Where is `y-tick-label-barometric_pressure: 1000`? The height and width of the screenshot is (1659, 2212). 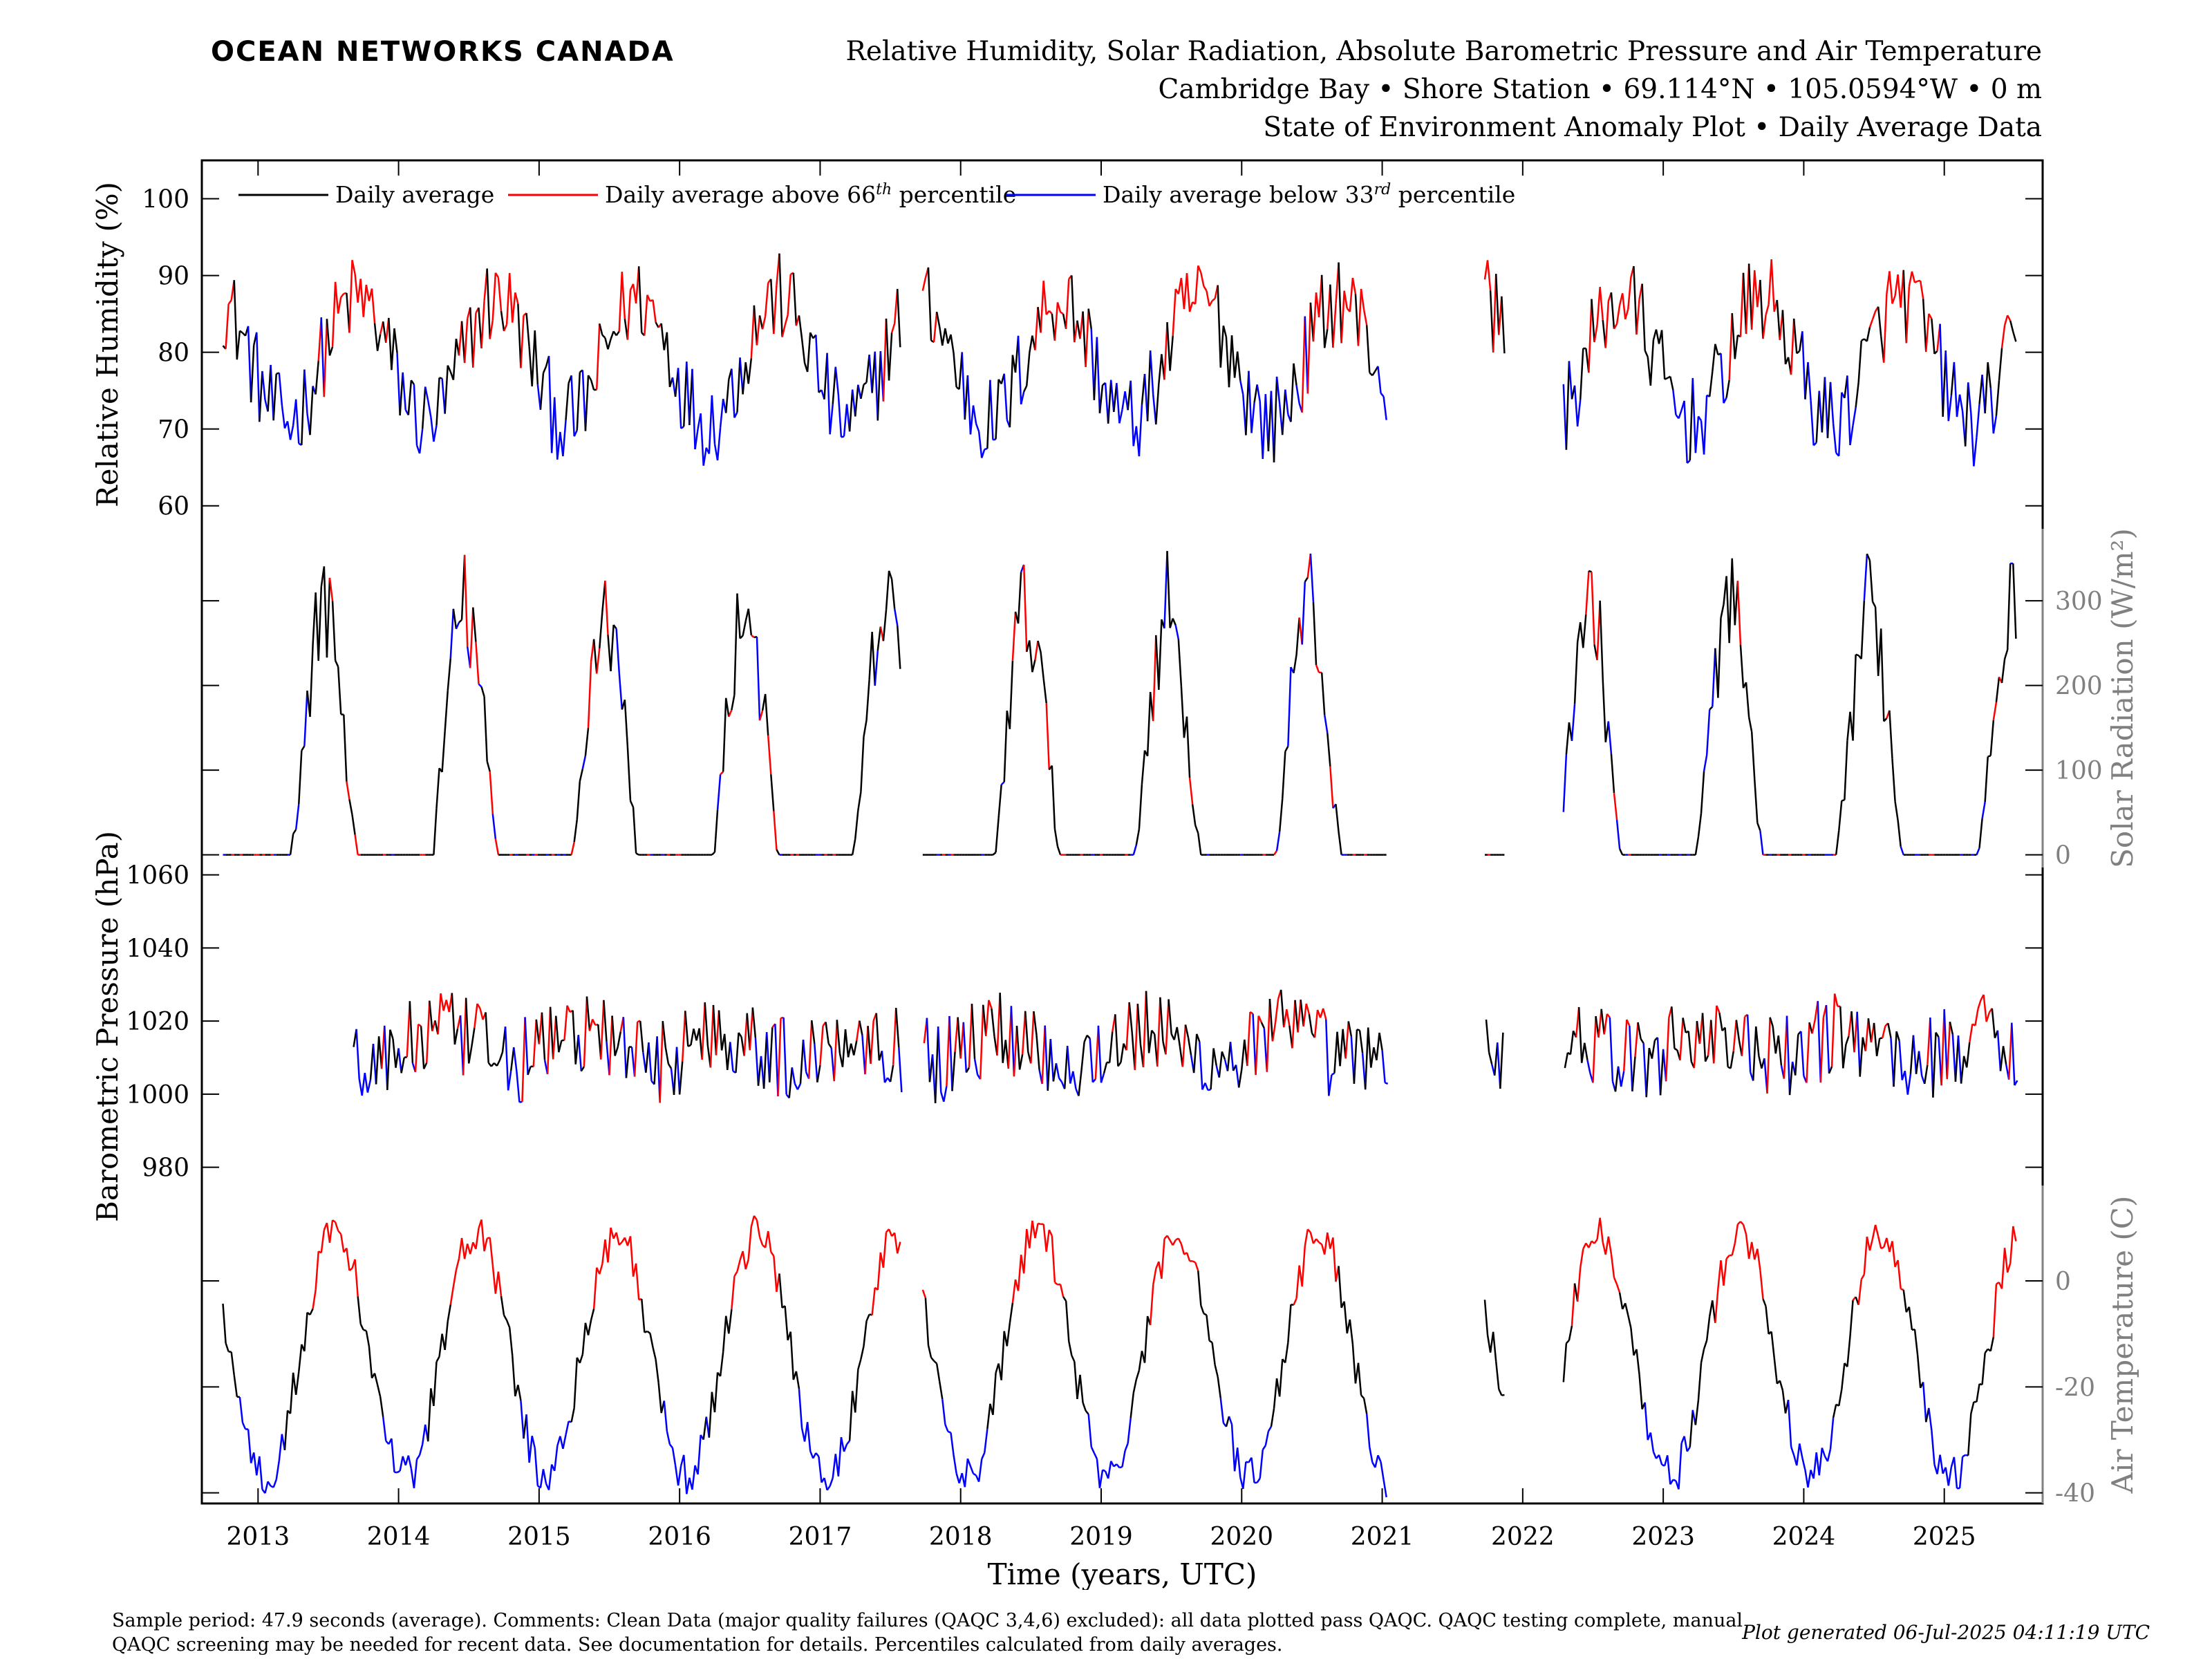
y-tick-label-barometric_pressure: 1000 is located at coordinates (157, 1095).